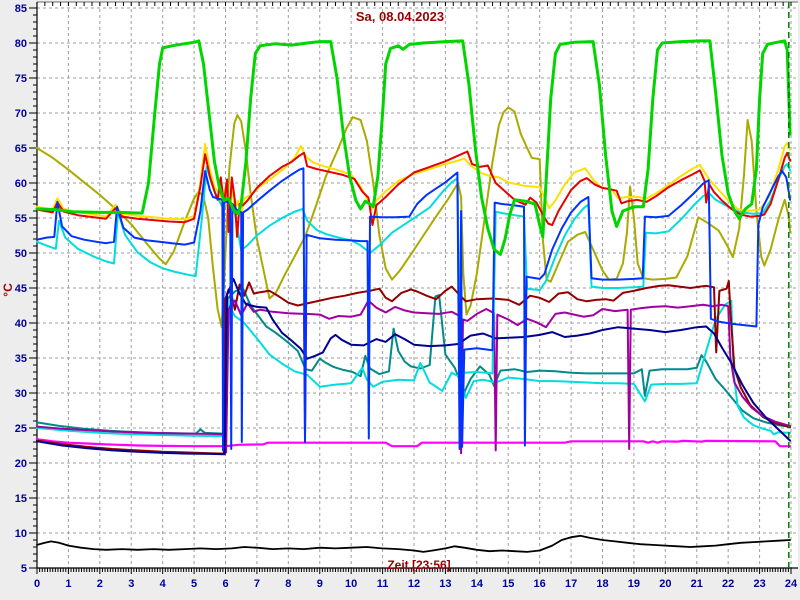 This screenshot has width=800, height=600. What do you see at coordinates (8, 290) in the screenshot?
I see `y-axis-title: °C` at bounding box center [8, 290].